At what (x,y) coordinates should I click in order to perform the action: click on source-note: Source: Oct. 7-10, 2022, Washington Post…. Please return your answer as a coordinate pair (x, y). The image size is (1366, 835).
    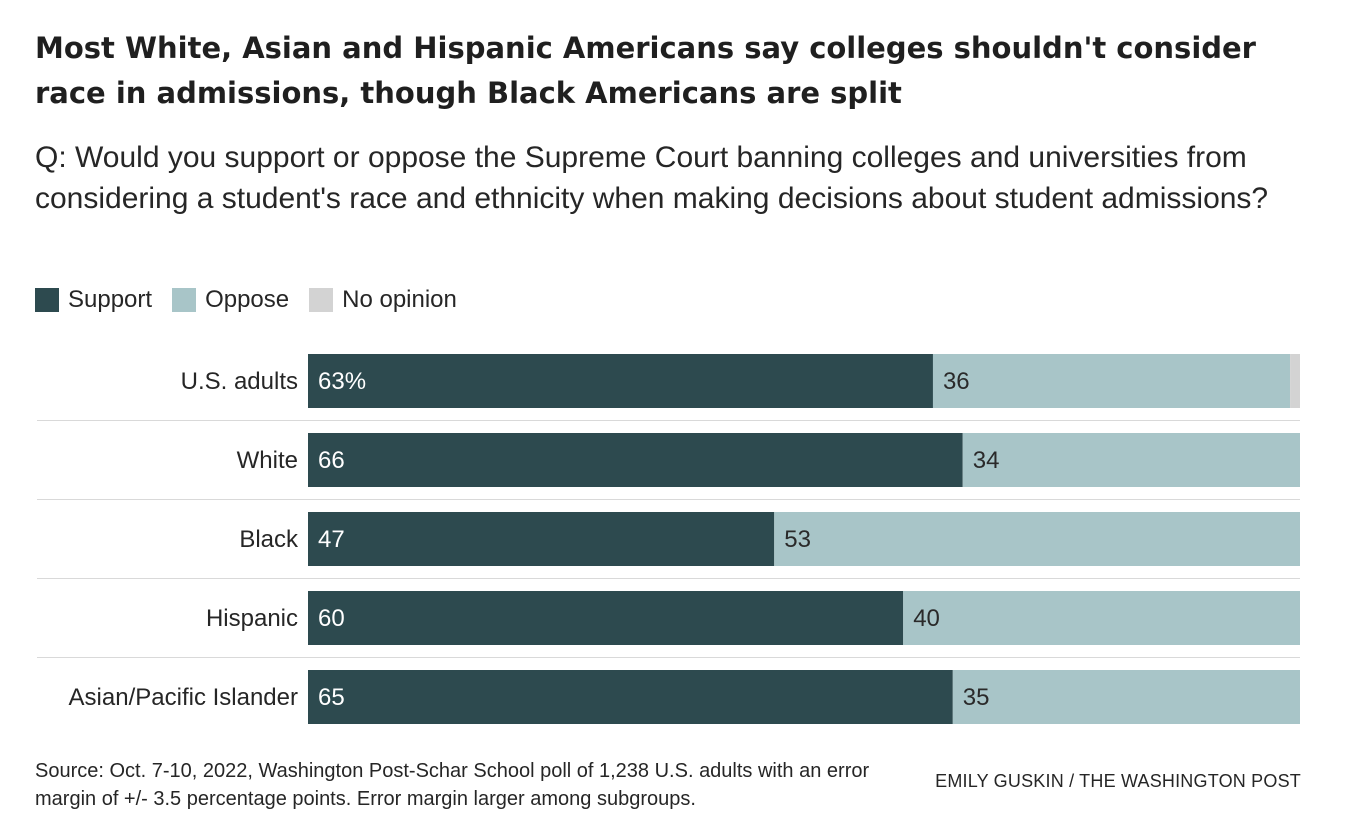
    Looking at the image, I should click on (452, 785).